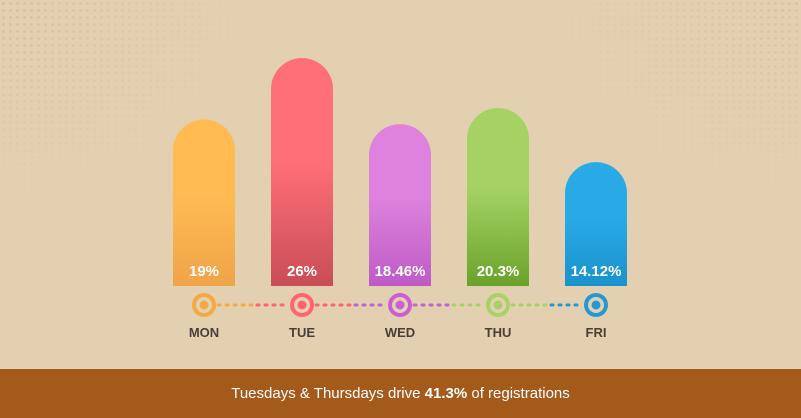 This screenshot has height=418, width=801. Describe the element at coordinates (498, 271) in the screenshot. I see `data-label: 20.3%` at that location.